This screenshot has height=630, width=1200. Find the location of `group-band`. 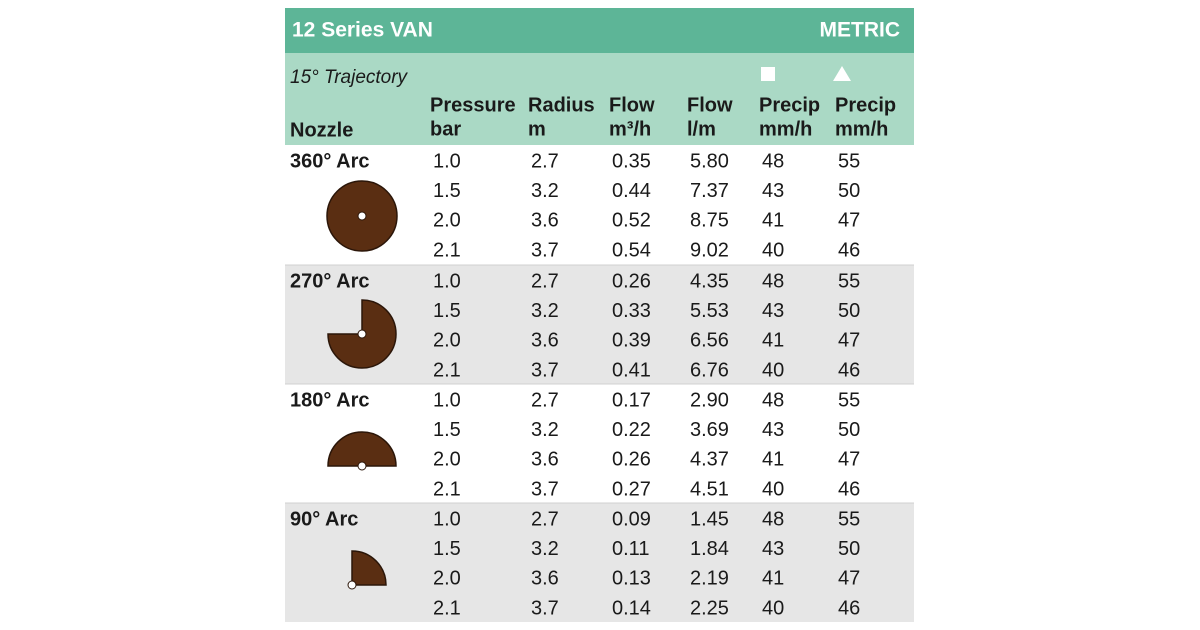

group-band is located at coordinates (599, 562).